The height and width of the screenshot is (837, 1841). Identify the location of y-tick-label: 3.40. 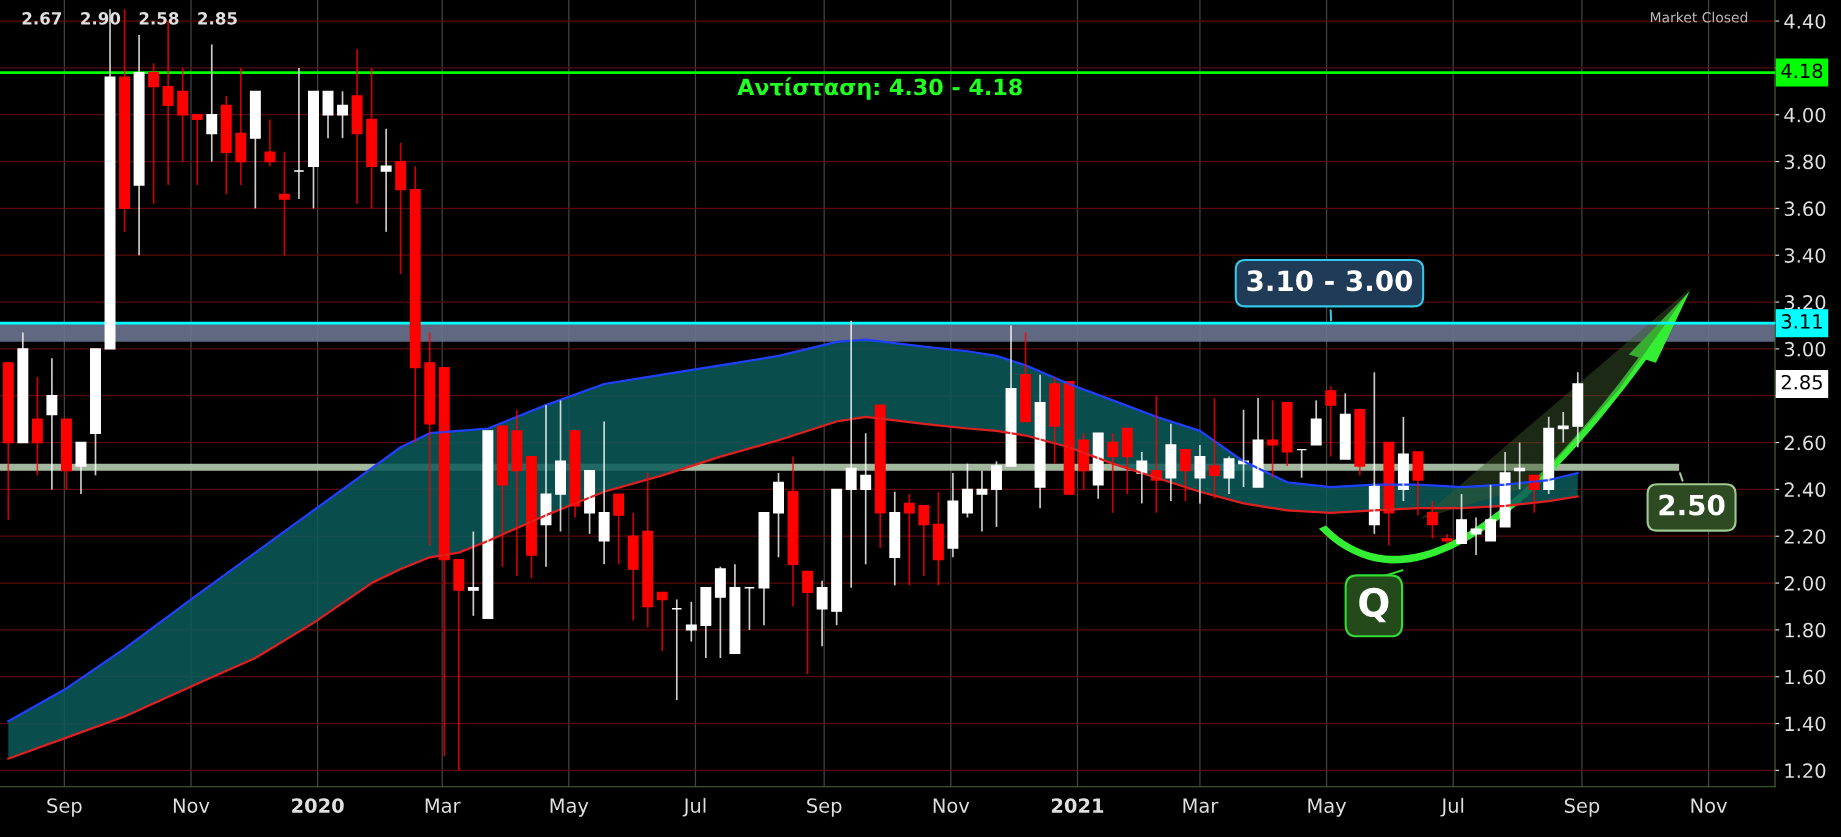
(1805, 255).